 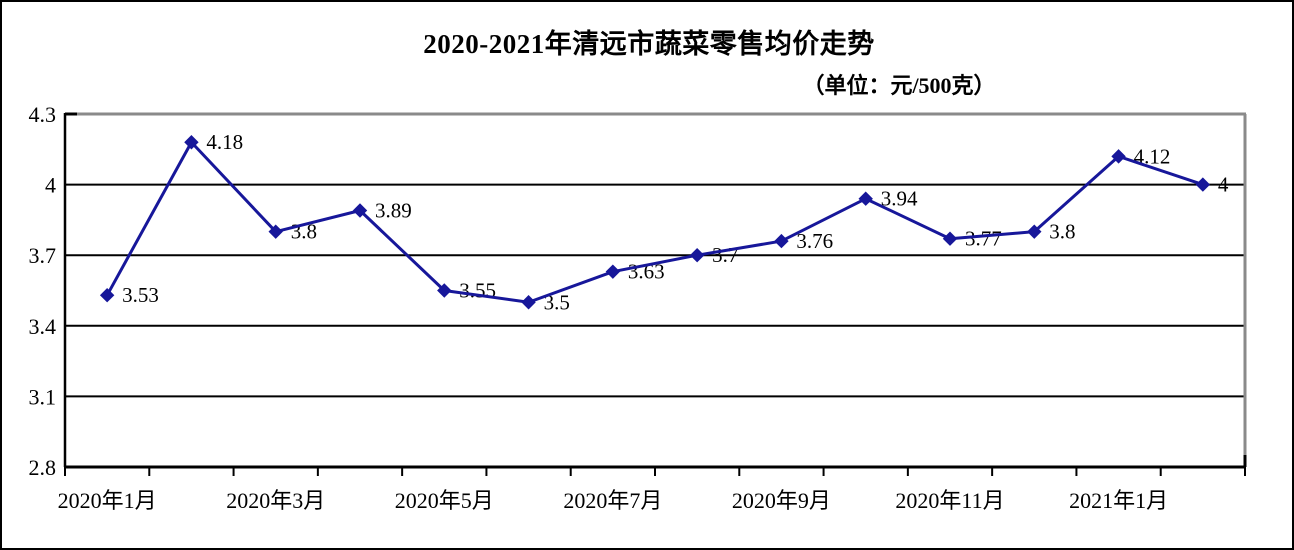 What do you see at coordinates (275, 500) in the screenshot?
I see `x-tick-label: 2020年3月` at bounding box center [275, 500].